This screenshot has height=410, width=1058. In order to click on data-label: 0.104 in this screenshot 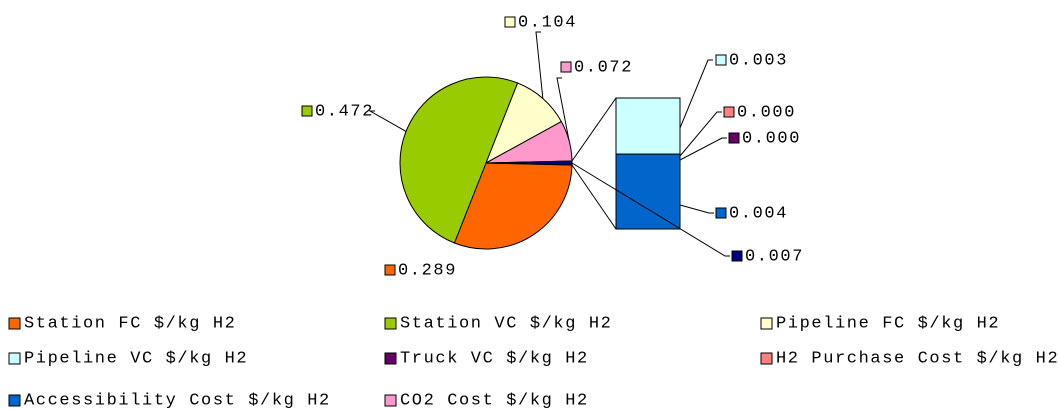, I will do `click(547, 22)`.